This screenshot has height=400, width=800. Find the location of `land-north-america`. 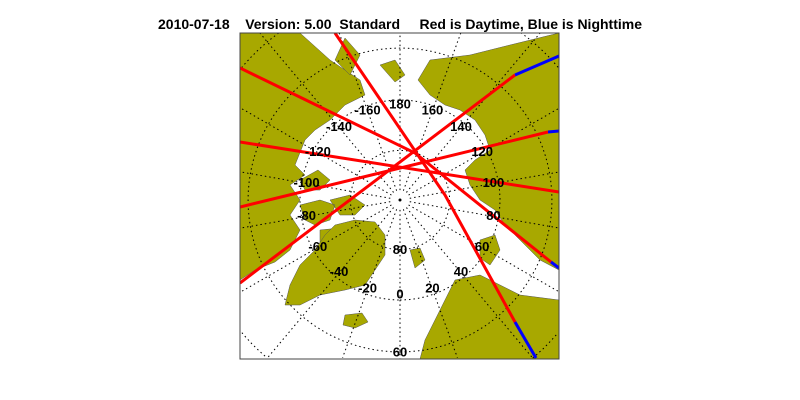

land-north-america is located at coordinates (303, 157).